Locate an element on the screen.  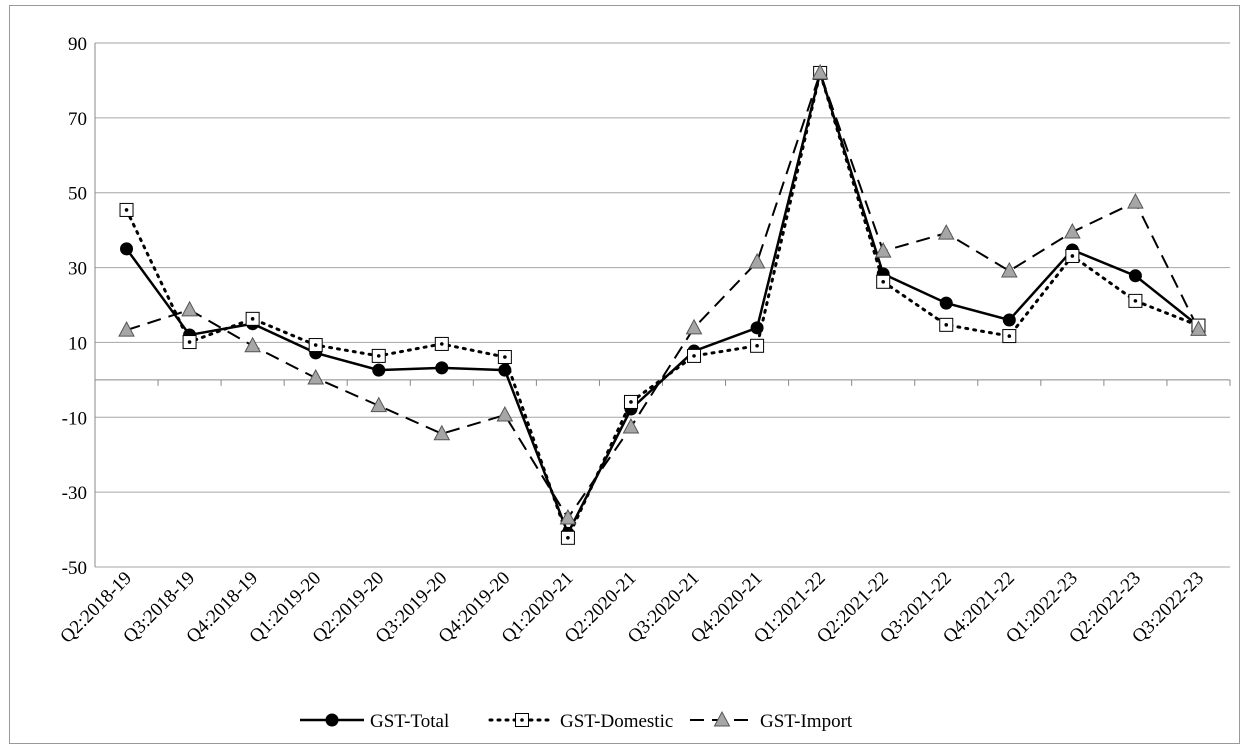
y-tick-label: -30 is located at coordinates (74, 493).